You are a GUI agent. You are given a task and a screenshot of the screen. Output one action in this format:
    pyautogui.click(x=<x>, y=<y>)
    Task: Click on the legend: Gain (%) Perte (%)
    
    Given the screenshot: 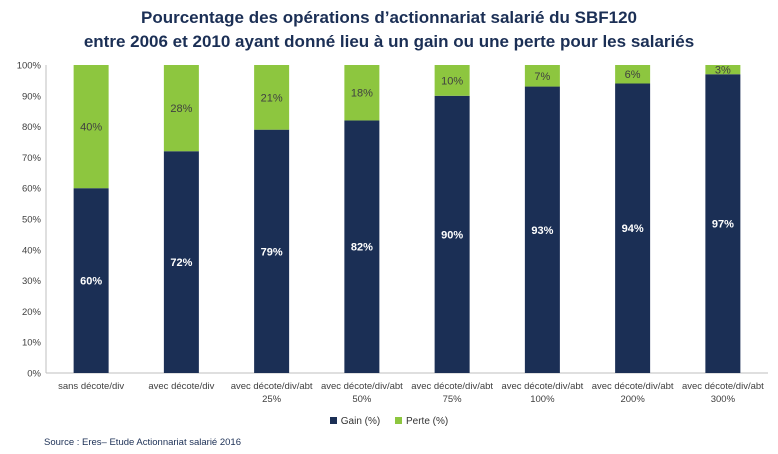 What is the action you would take?
    pyautogui.click(x=389, y=421)
    